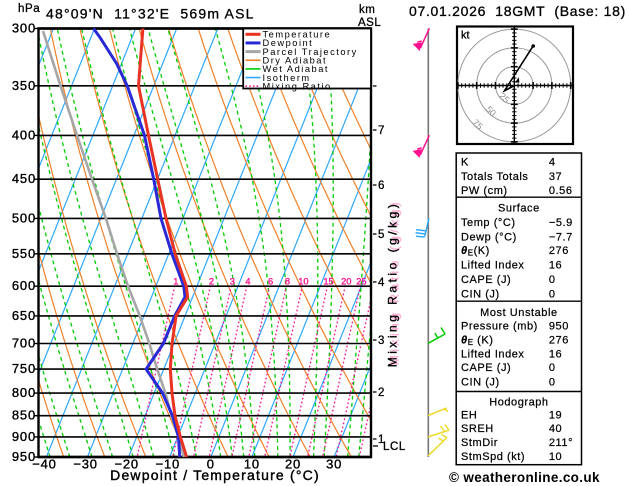 Image resolution: width=629 pixels, height=486 pixels. What do you see at coordinates (24, 178) in the screenshot?
I see `svg-text: 450` at bounding box center [24, 178].